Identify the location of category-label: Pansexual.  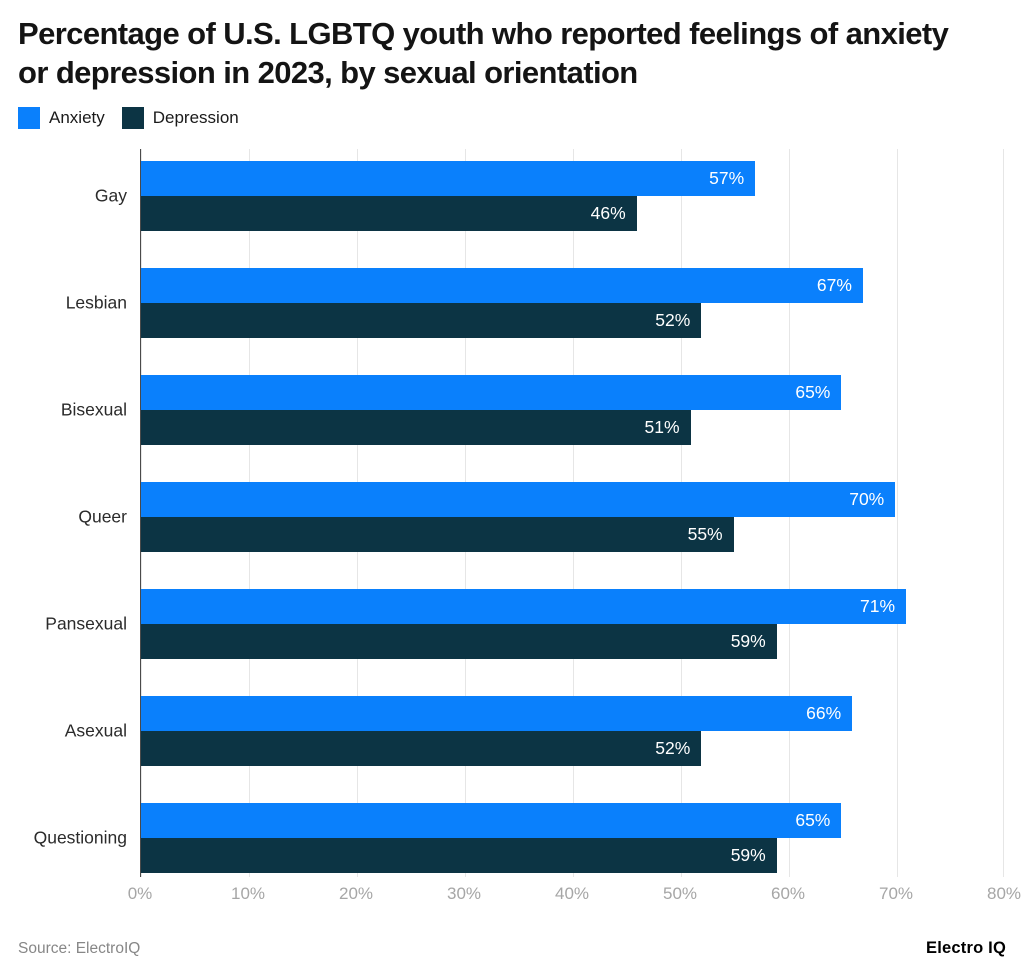
(86, 623).